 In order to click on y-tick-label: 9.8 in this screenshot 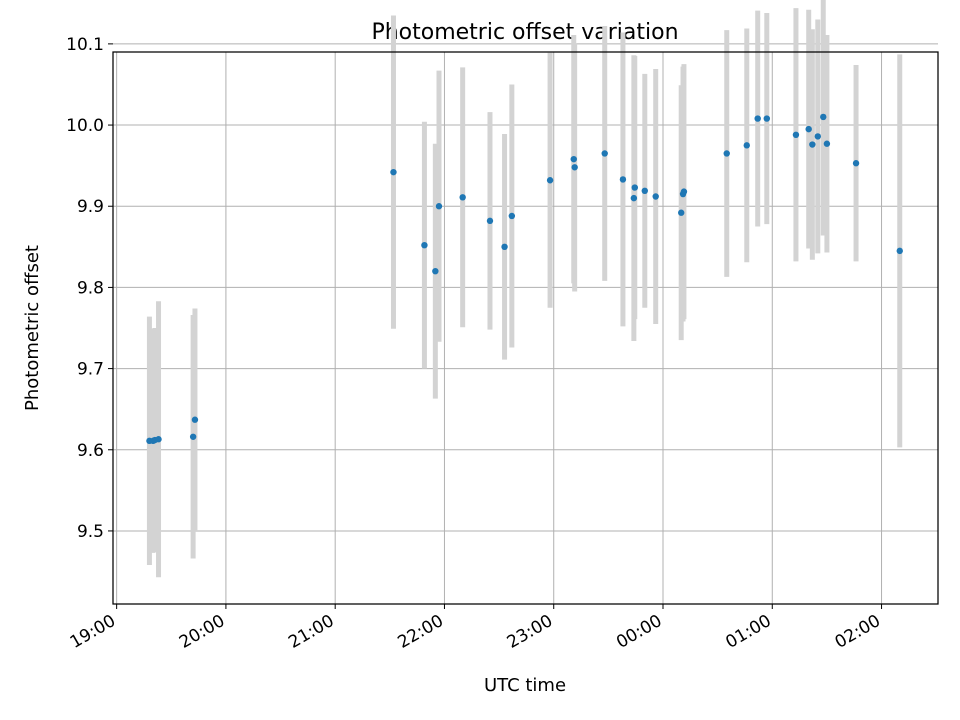, I will do `click(90, 288)`.